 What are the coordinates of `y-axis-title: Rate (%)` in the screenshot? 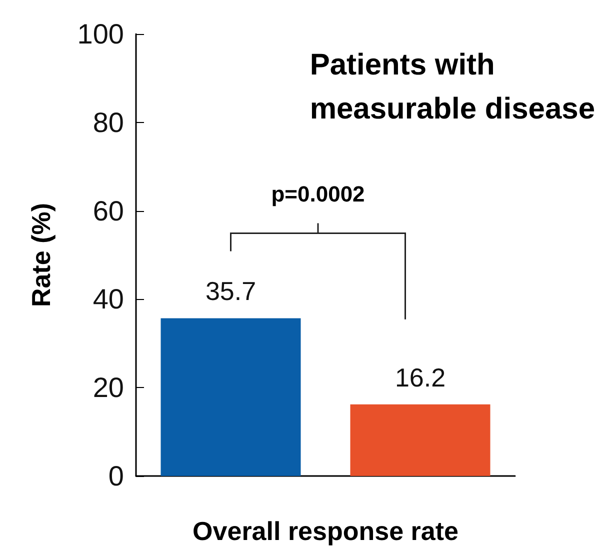 It's located at (41, 255).